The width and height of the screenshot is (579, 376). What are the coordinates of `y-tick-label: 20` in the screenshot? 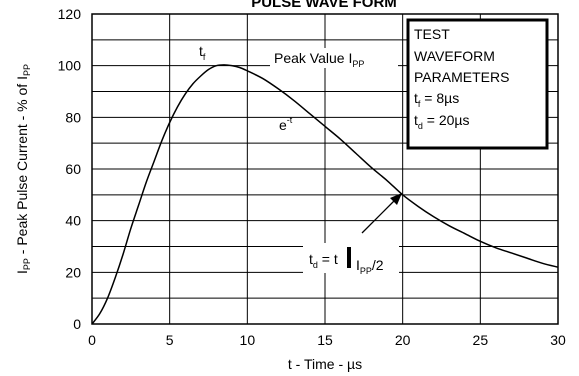 It's located at (73, 272).